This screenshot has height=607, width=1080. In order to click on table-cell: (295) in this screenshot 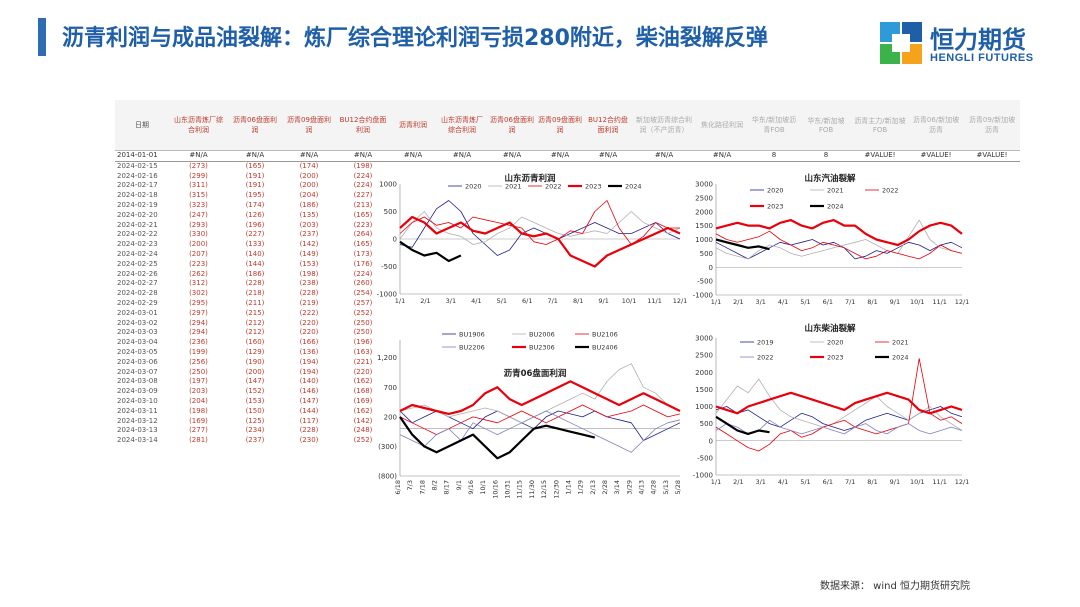, I will do `click(198, 302)`.